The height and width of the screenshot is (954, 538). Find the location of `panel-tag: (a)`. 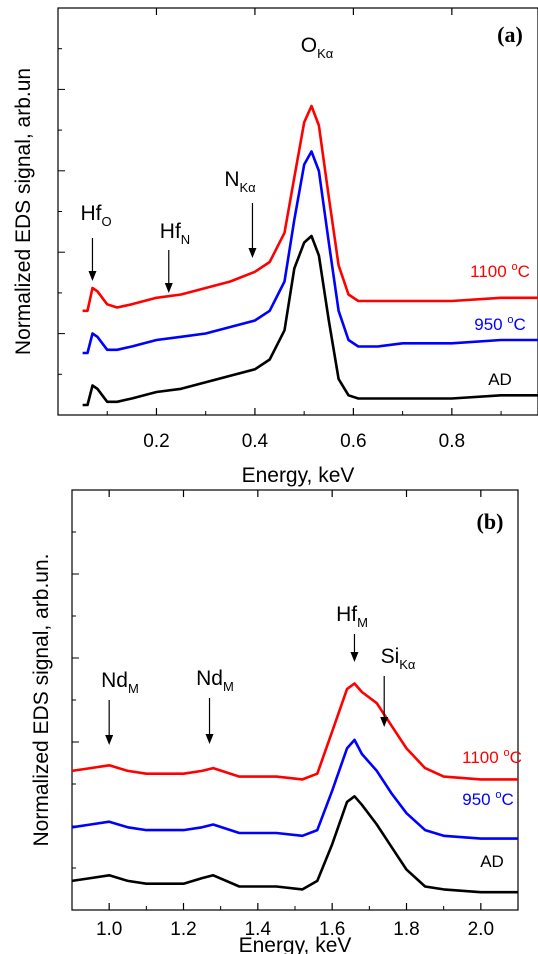

panel-tag: (a) is located at coordinates (510, 34).